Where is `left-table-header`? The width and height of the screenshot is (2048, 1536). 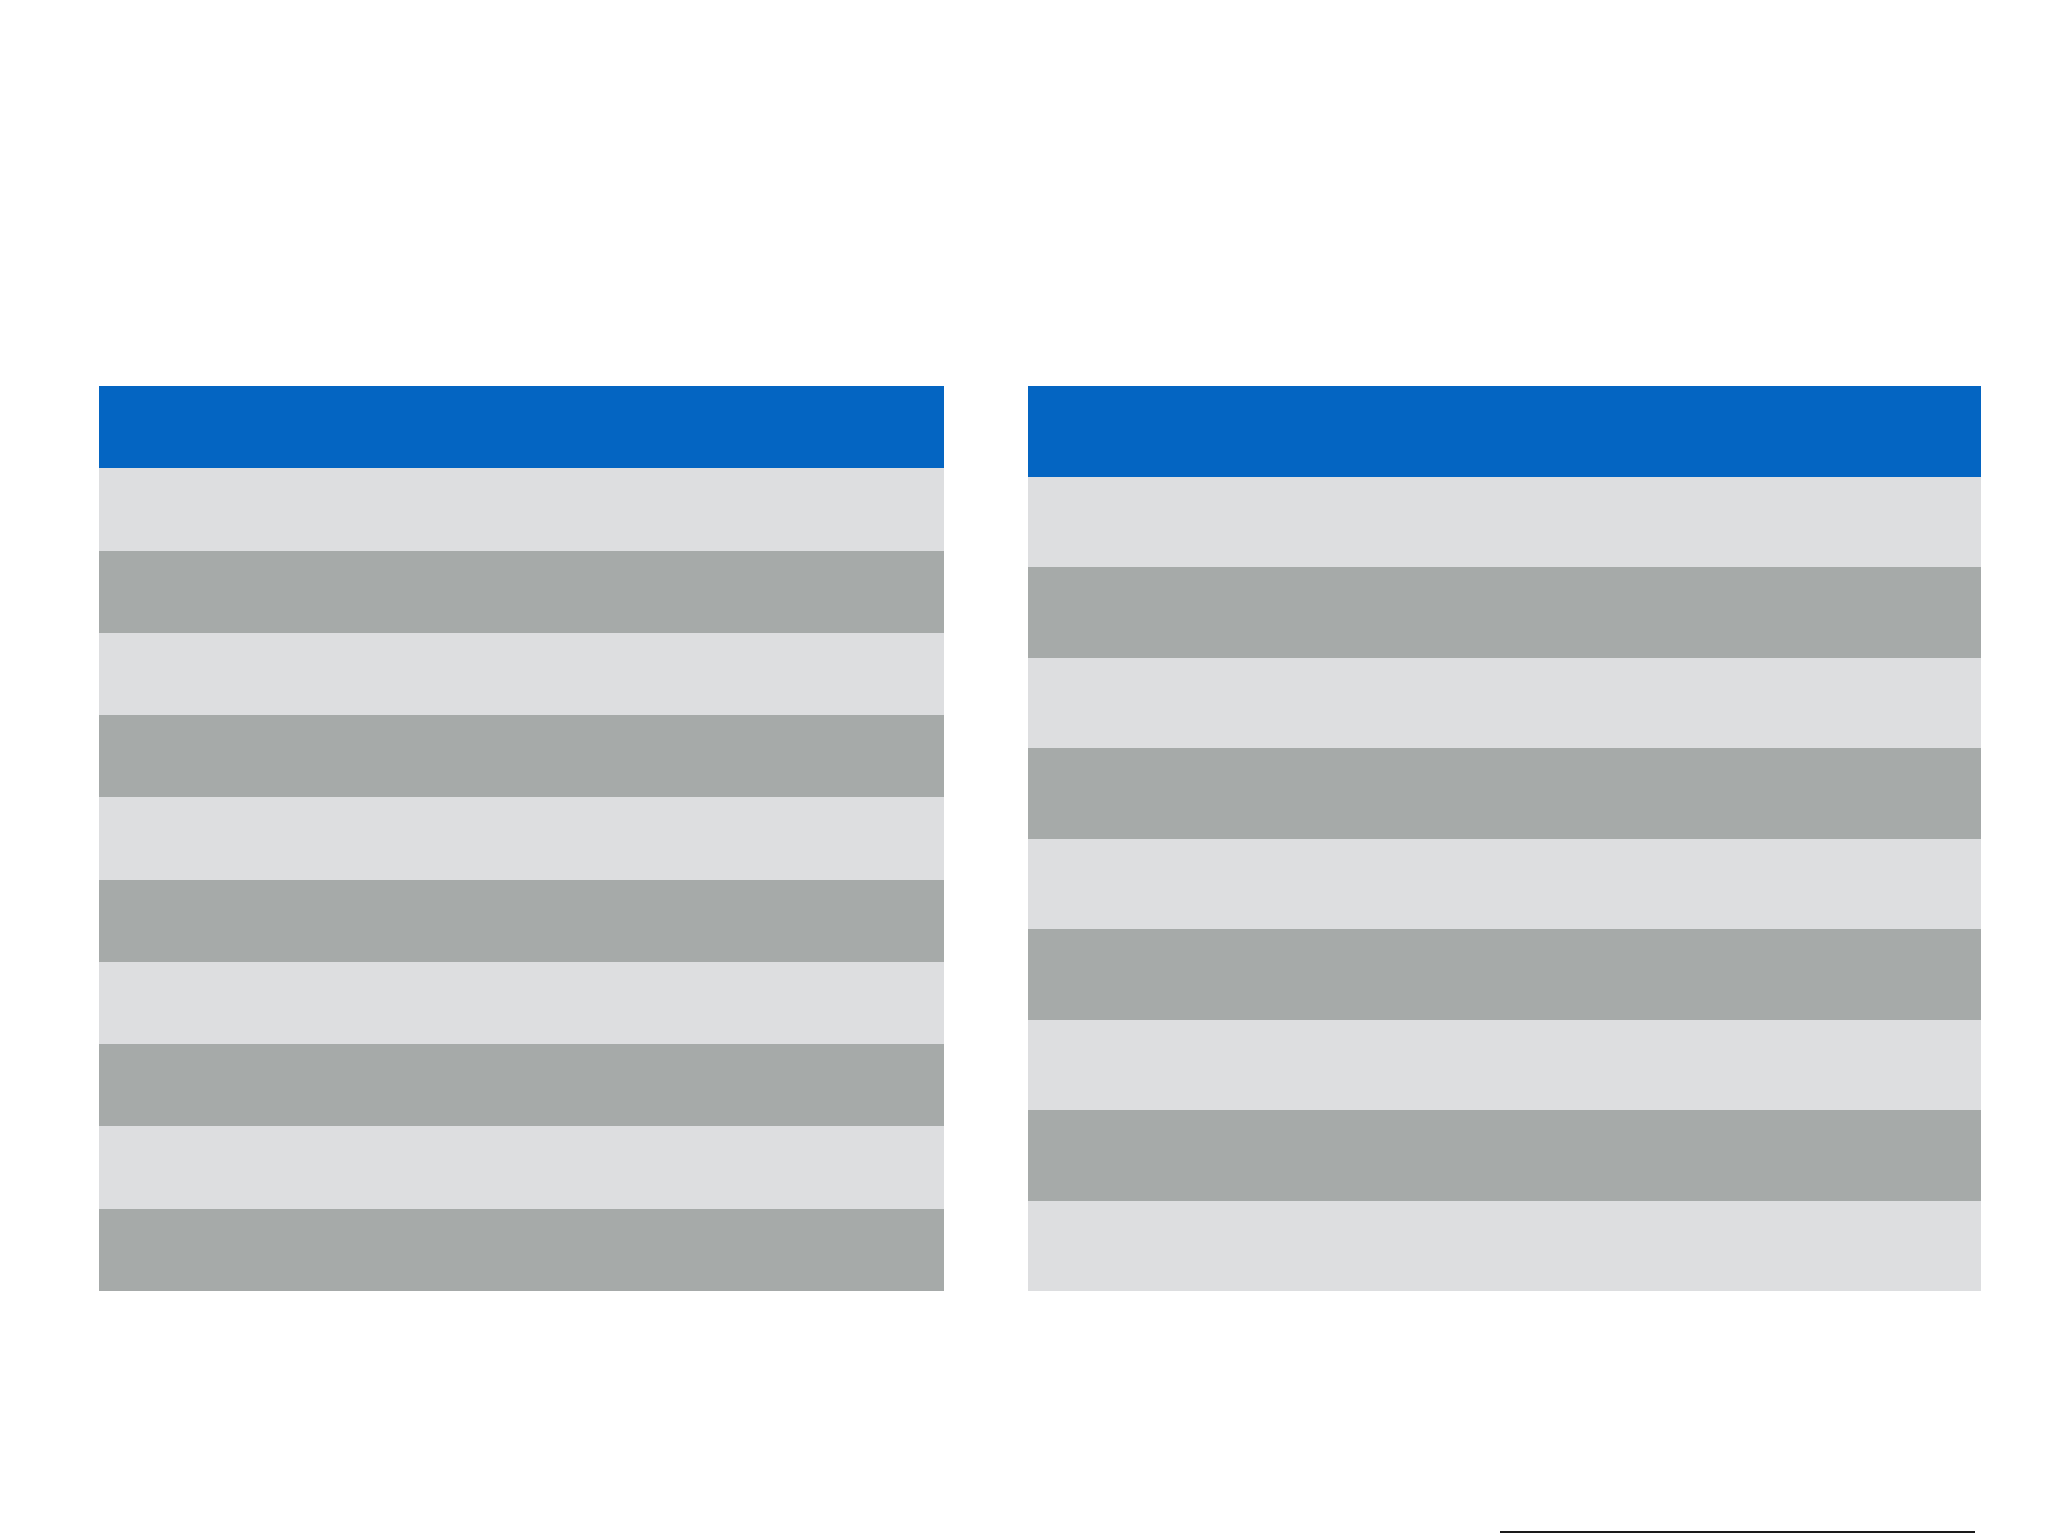
left-table-header is located at coordinates (521, 427).